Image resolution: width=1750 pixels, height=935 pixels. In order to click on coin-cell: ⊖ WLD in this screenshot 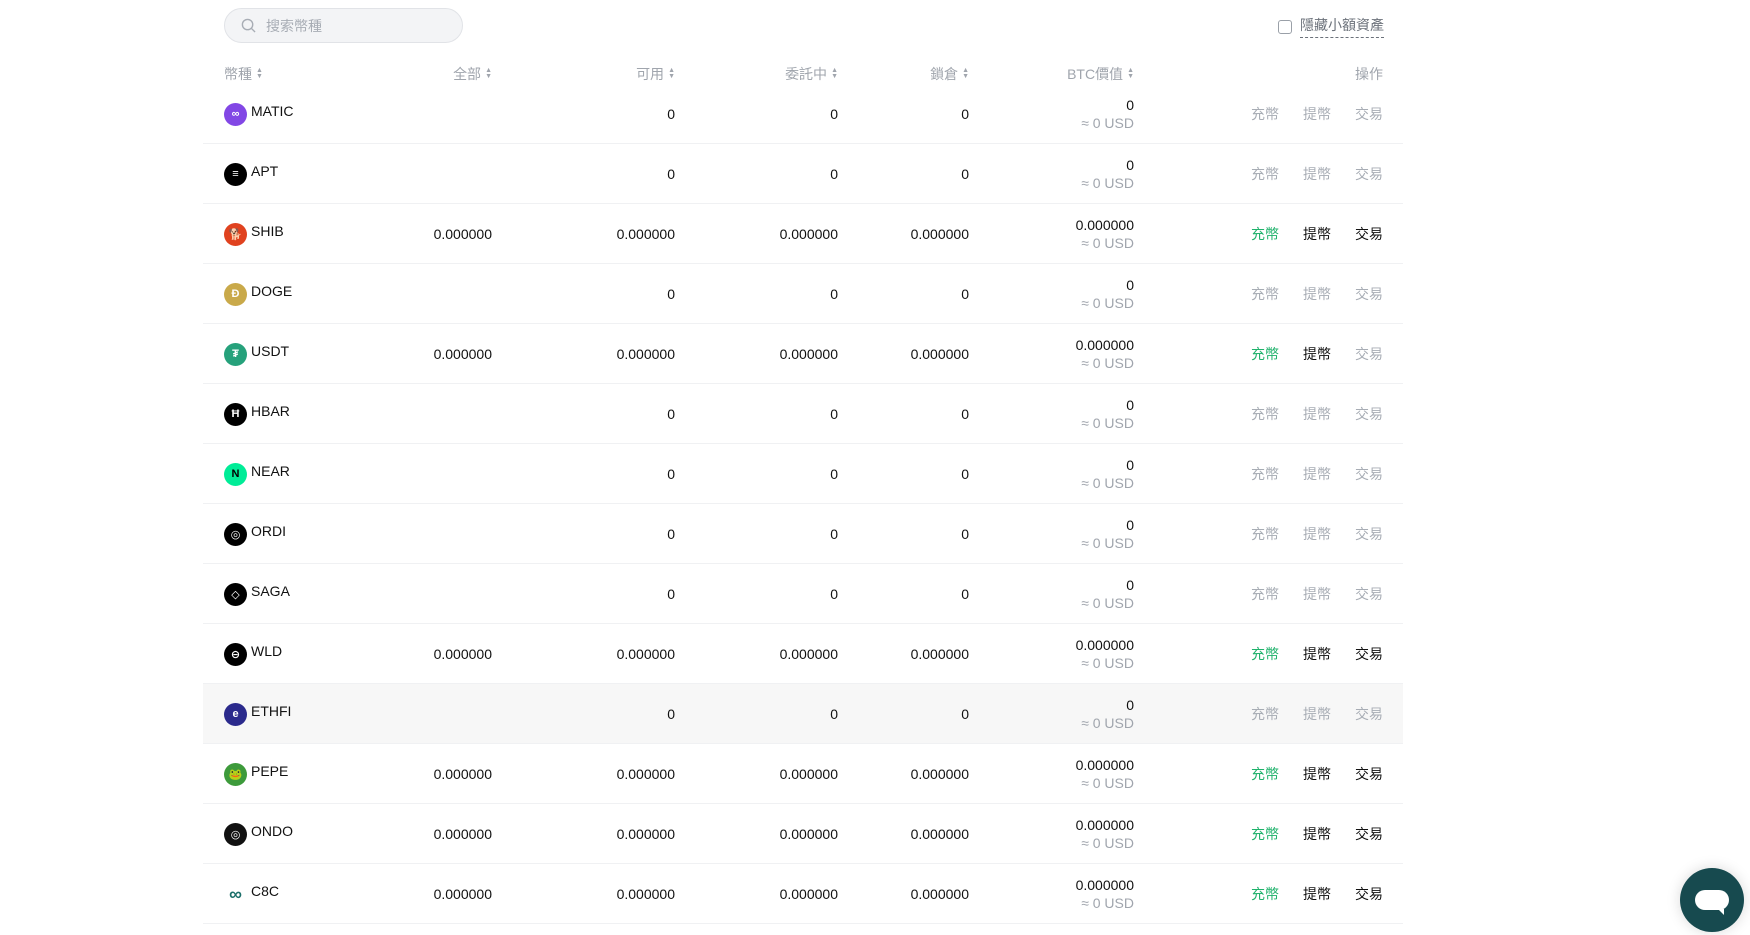, I will do `click(253, 654)`.